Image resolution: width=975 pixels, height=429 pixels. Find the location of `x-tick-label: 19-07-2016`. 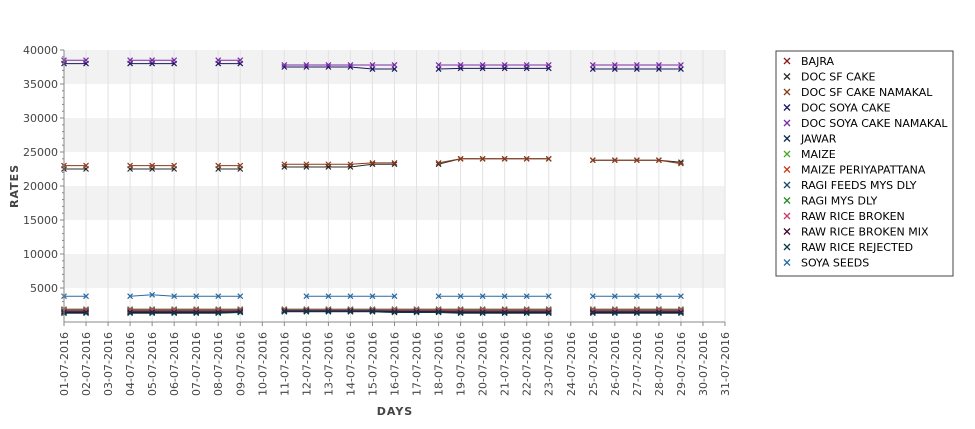

x-tick-label: 19-07-2016 is located at coordinates (461, 364).